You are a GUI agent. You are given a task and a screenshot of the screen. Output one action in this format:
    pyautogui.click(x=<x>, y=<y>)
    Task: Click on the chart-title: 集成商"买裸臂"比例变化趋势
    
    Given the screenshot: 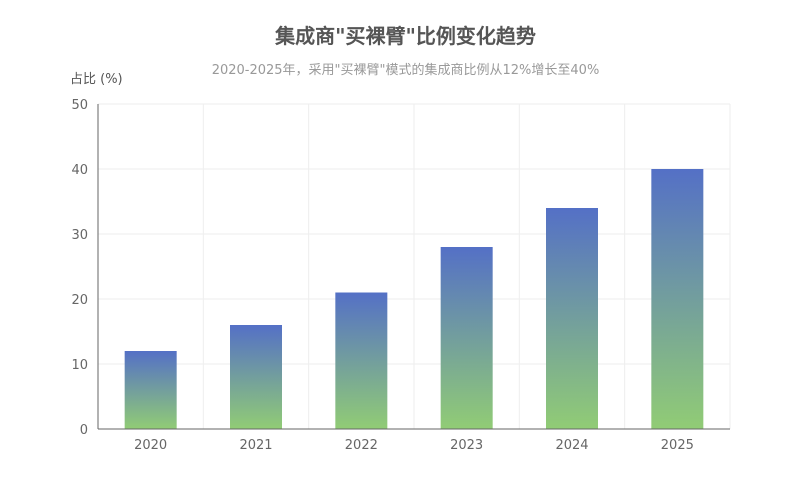 What is the action you would take?
    pyautogui.click(x=405, y=36)
    